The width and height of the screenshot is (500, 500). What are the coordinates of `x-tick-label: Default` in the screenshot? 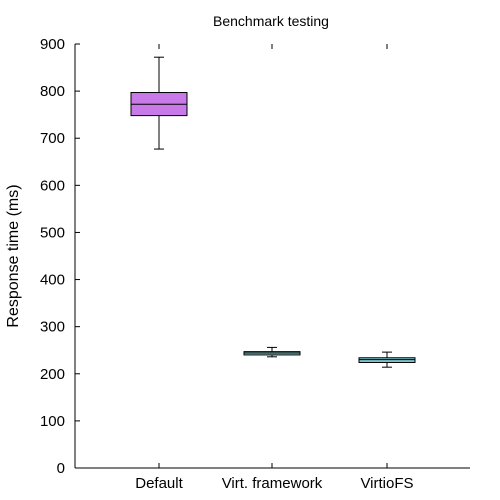 It's located at (159, 483).